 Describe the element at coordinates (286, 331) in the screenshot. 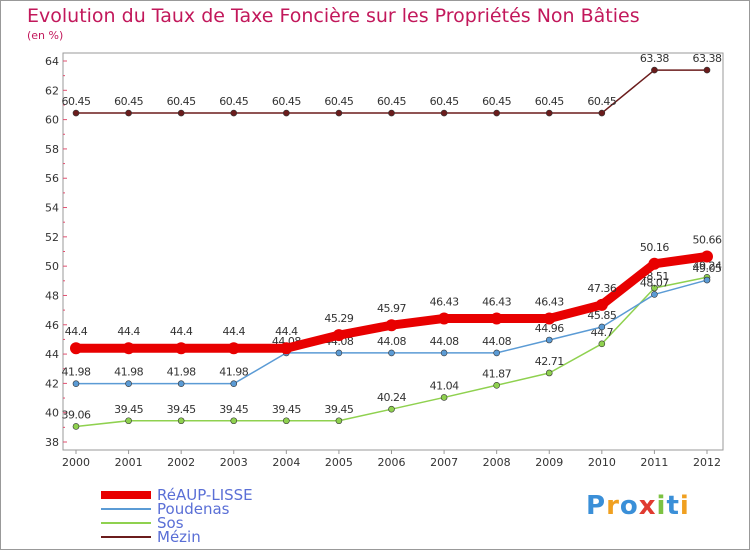

I see `data-label-r-aup-lisse: 44.4` at that location.